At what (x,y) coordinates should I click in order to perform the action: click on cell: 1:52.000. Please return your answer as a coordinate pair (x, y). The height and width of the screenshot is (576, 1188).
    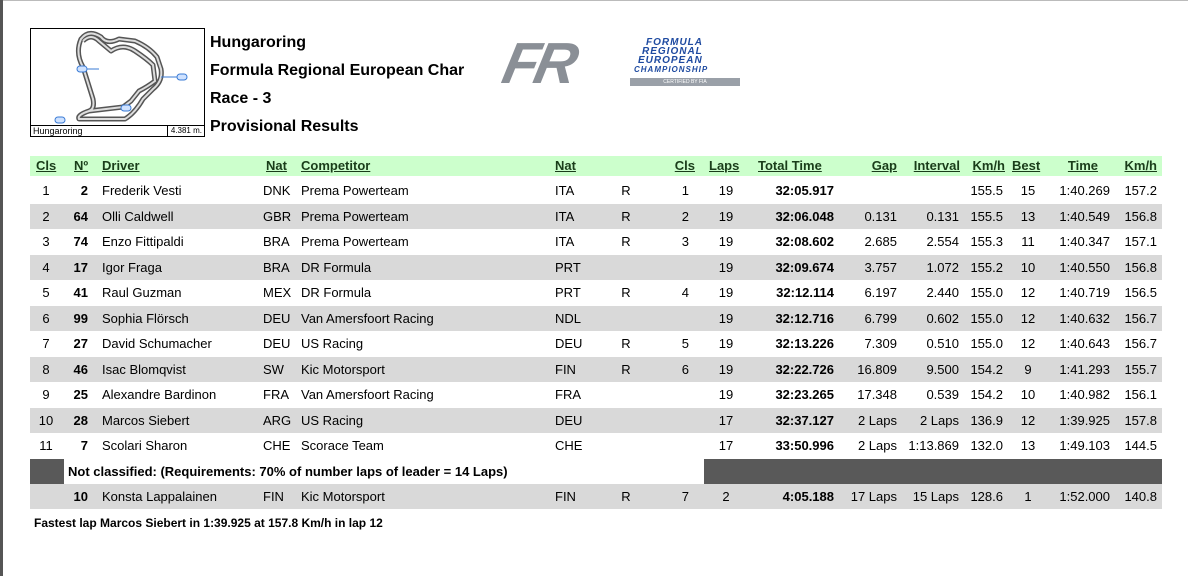
    Looking at the image, I should click on (1084, 496).